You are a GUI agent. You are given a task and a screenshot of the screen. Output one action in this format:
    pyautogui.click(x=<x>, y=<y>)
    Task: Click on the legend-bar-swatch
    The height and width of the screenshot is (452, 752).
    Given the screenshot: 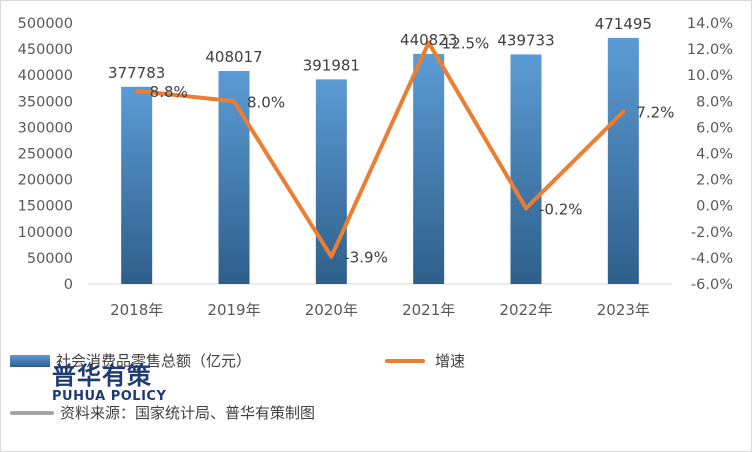 What is the action you would take?
    pyautogui.click(x=30, y=360)
    